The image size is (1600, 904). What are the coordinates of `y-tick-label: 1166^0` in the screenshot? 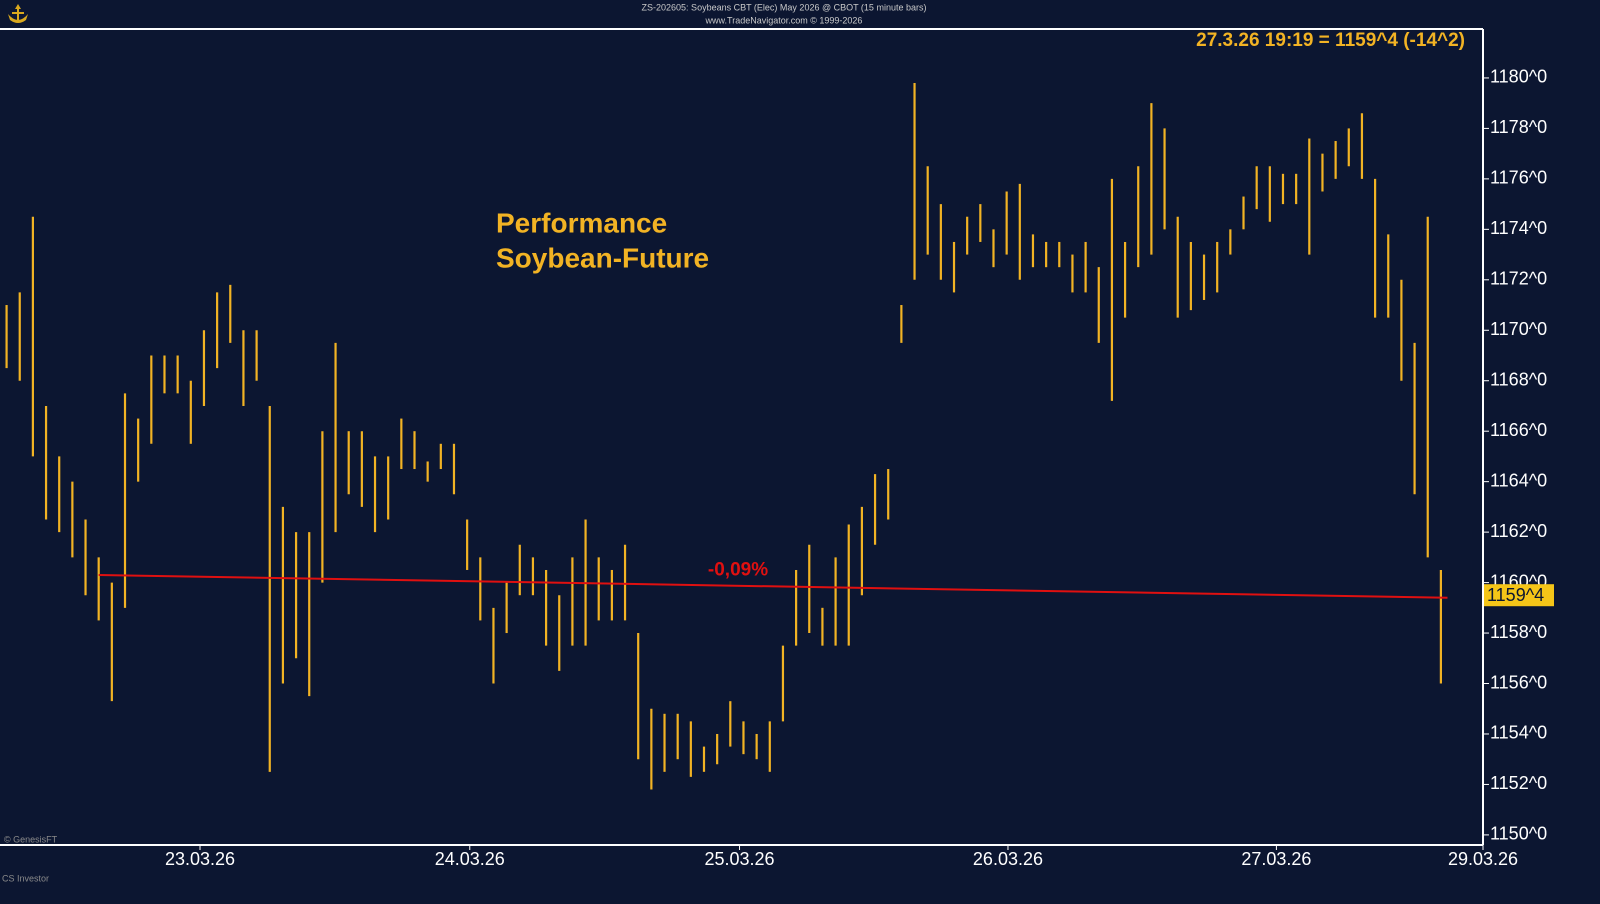 It's located at (1518, 430).